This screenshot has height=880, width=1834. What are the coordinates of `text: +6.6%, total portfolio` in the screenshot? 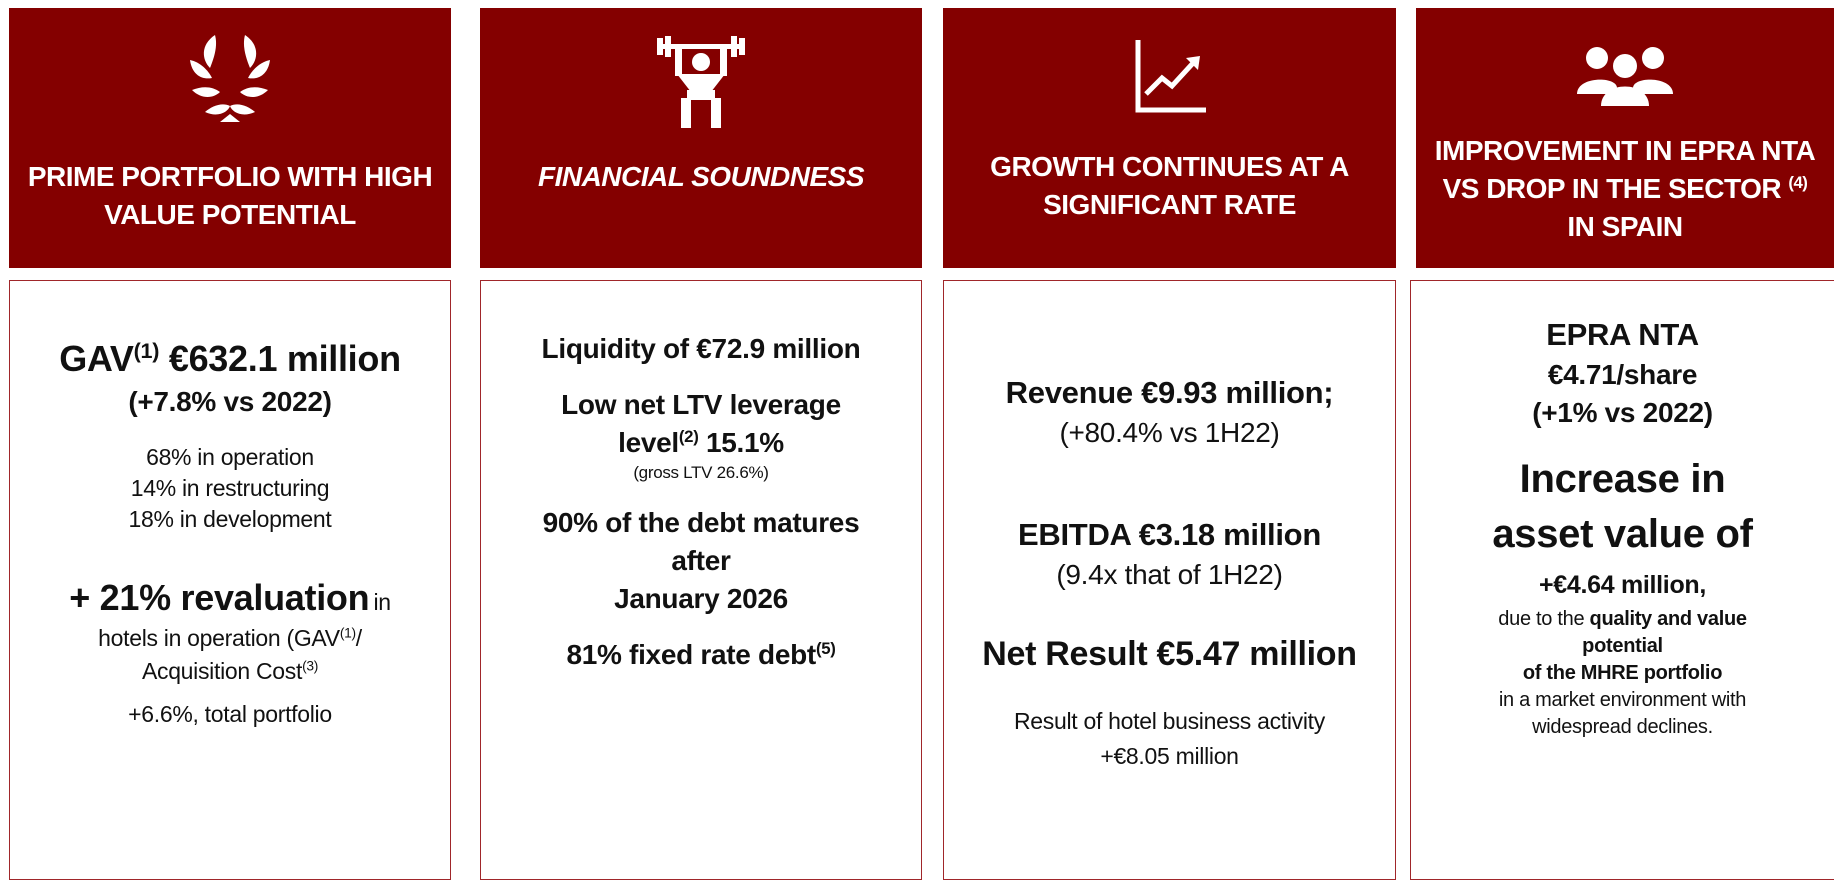 It's located at (230, 714).